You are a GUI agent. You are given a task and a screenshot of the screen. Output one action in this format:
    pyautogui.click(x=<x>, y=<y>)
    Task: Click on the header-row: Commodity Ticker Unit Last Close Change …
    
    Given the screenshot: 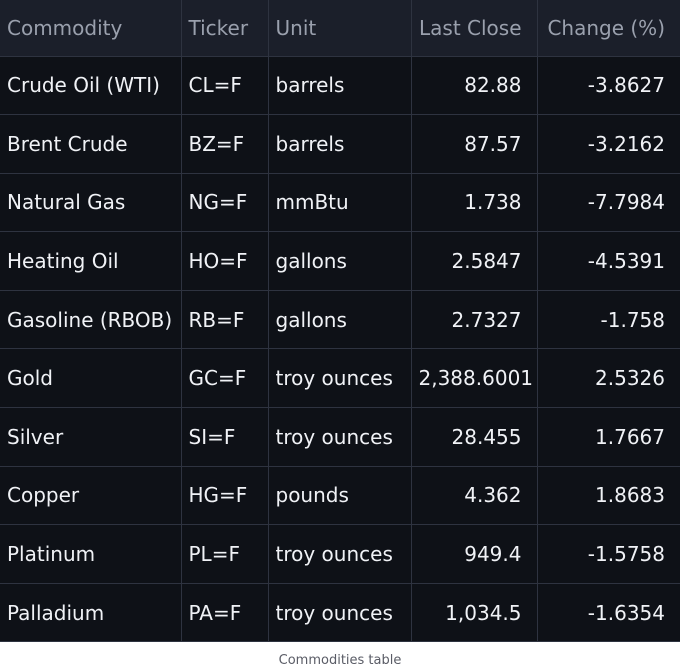 What is the action you would take?
    pyautogui.click(x=340, y=28)
    